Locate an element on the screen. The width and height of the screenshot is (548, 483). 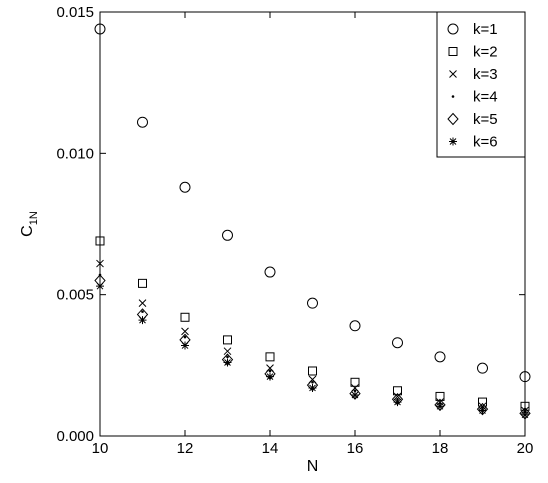
legend-item: k=4 is located at coordinates (474, 97).